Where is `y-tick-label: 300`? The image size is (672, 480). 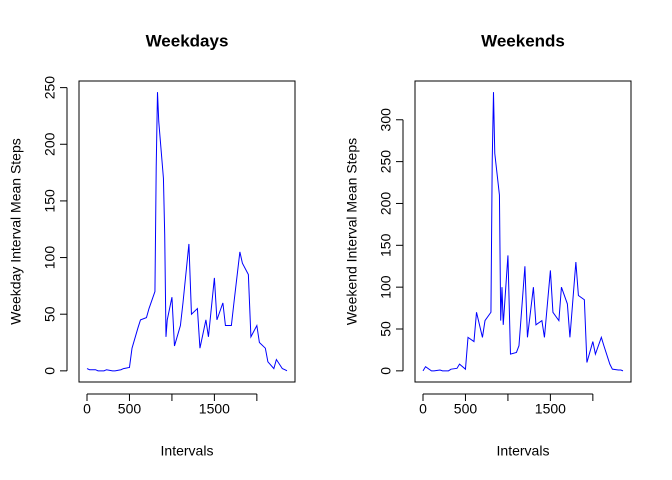 y-tick-label: 300 is located at coordinates (386, 120).